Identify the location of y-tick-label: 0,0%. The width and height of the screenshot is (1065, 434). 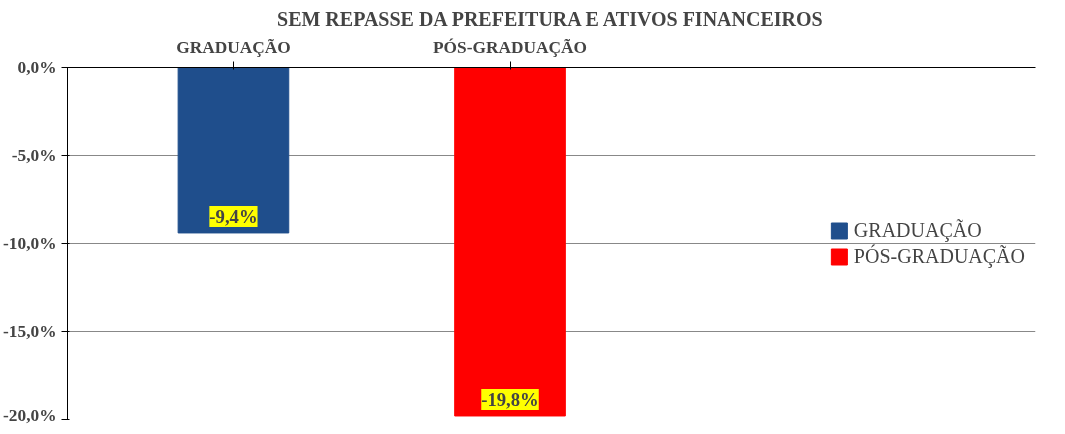
(37, 67).